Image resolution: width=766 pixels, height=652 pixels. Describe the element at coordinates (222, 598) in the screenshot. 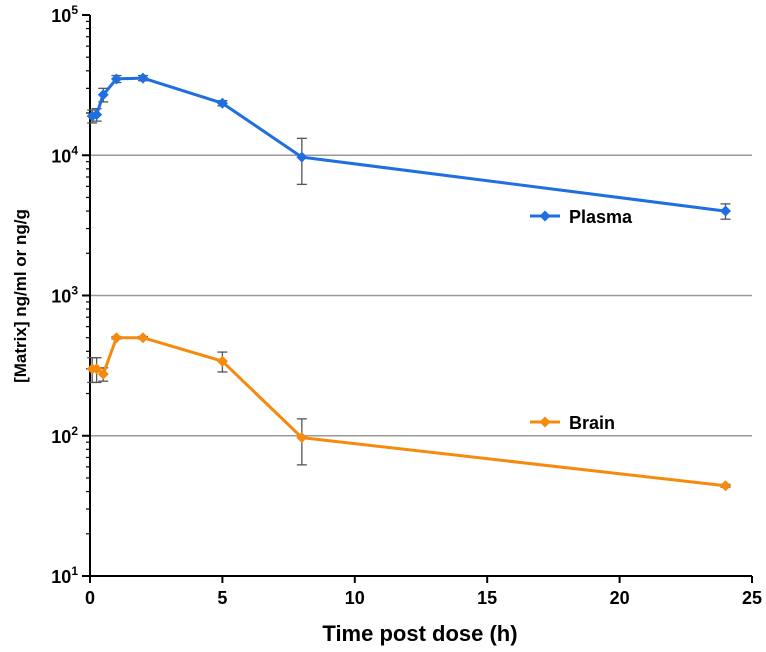

I see `x-tick-label: 5` at that location.